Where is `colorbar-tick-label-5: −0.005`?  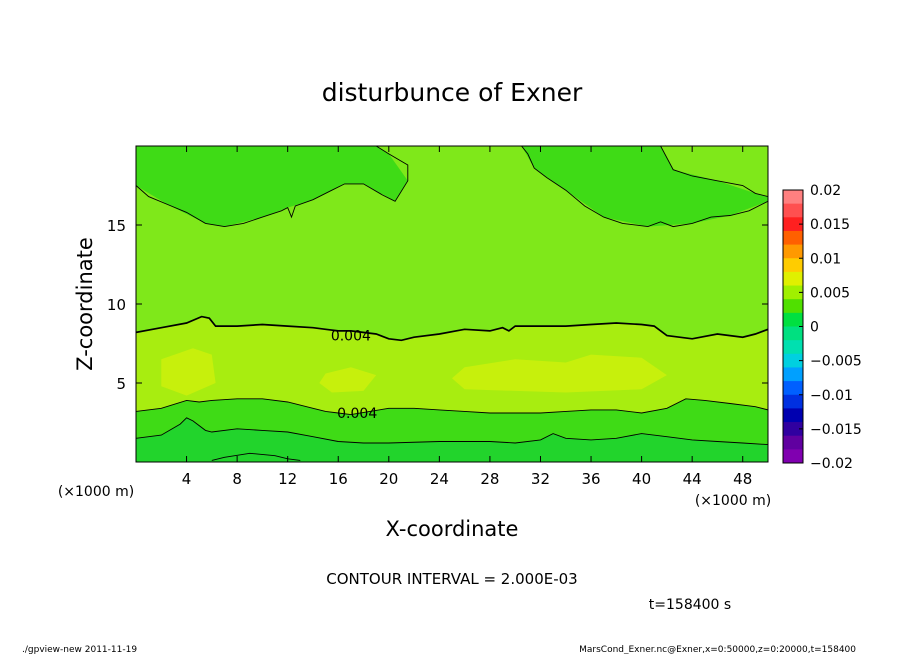 colorbar-tick-label-5: −0.005 is located at coordinates (836, 362).